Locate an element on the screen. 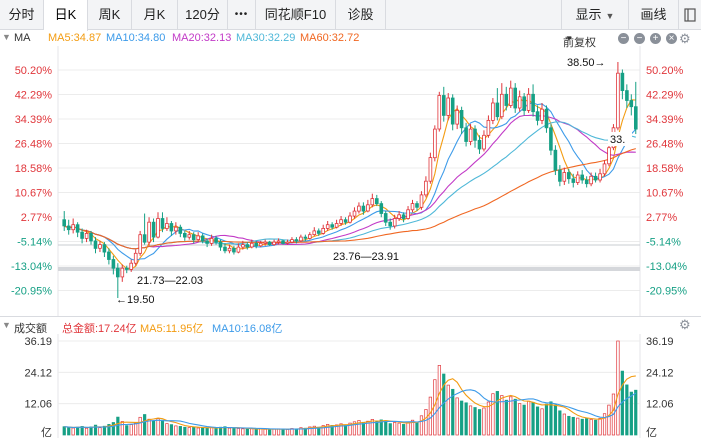  volume-unit-label: 亿 is located at coordinates (46, 432).